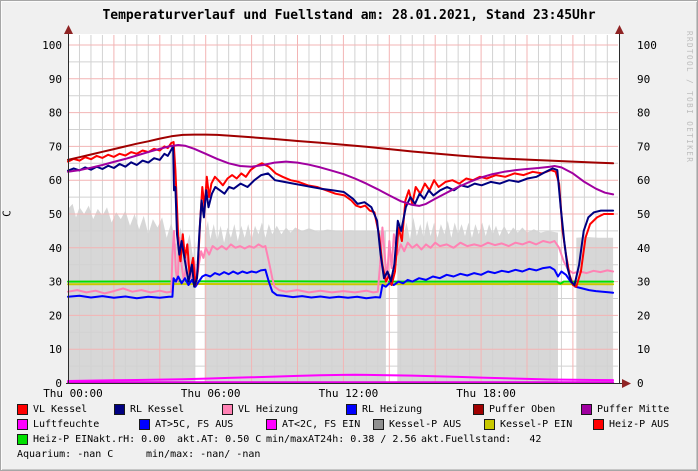  What do you see at coordinates (186, 424) in the screenshot?
I see `legend-item-at-gt5c: AT>5C, FS AUS` at bounding box center [186, 424].